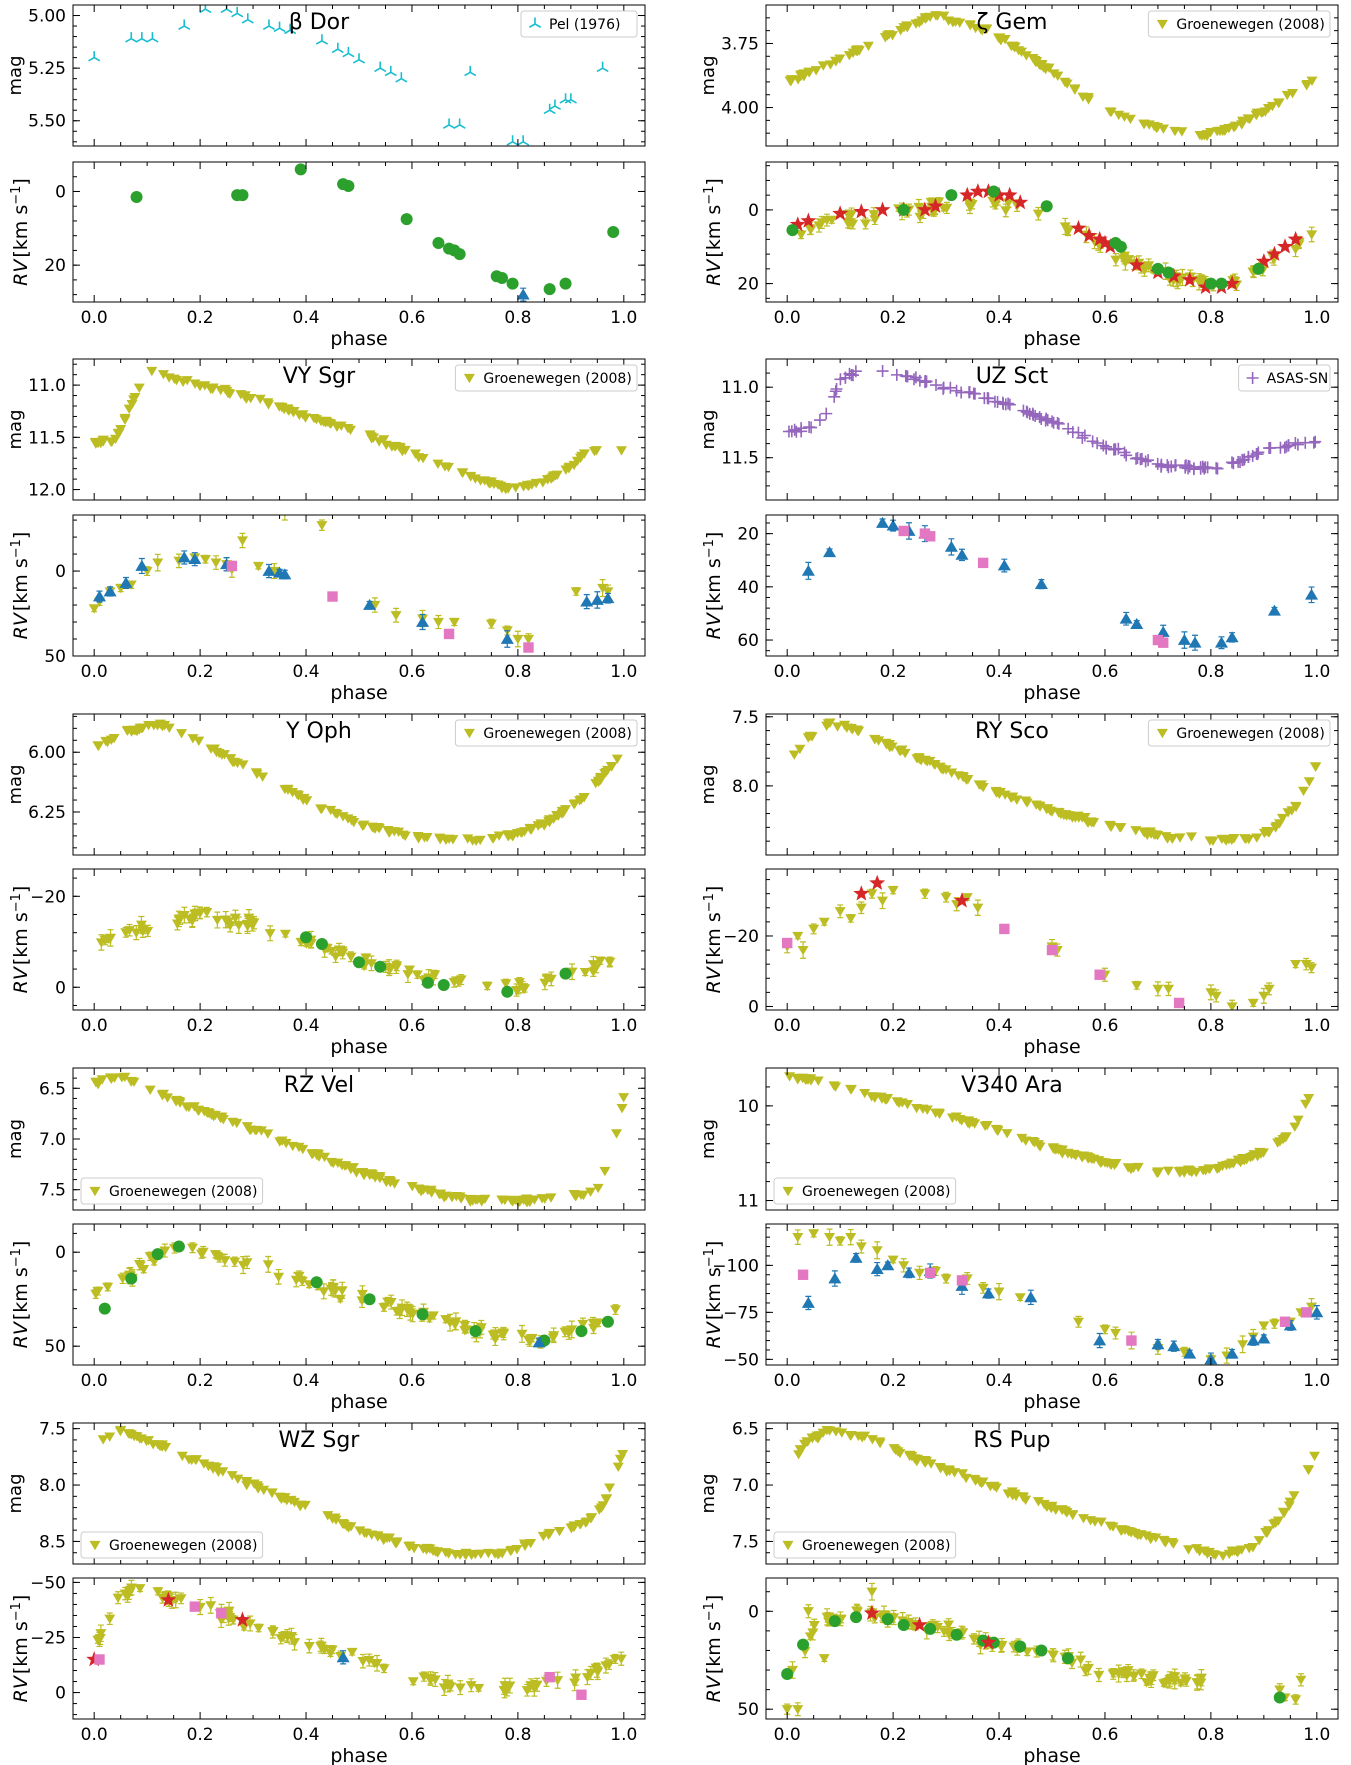 The image size is (1351, 1765). Describe the element at coordinates (48, 897) in the screenshot. I see `y-tick-label: −20` at that location.